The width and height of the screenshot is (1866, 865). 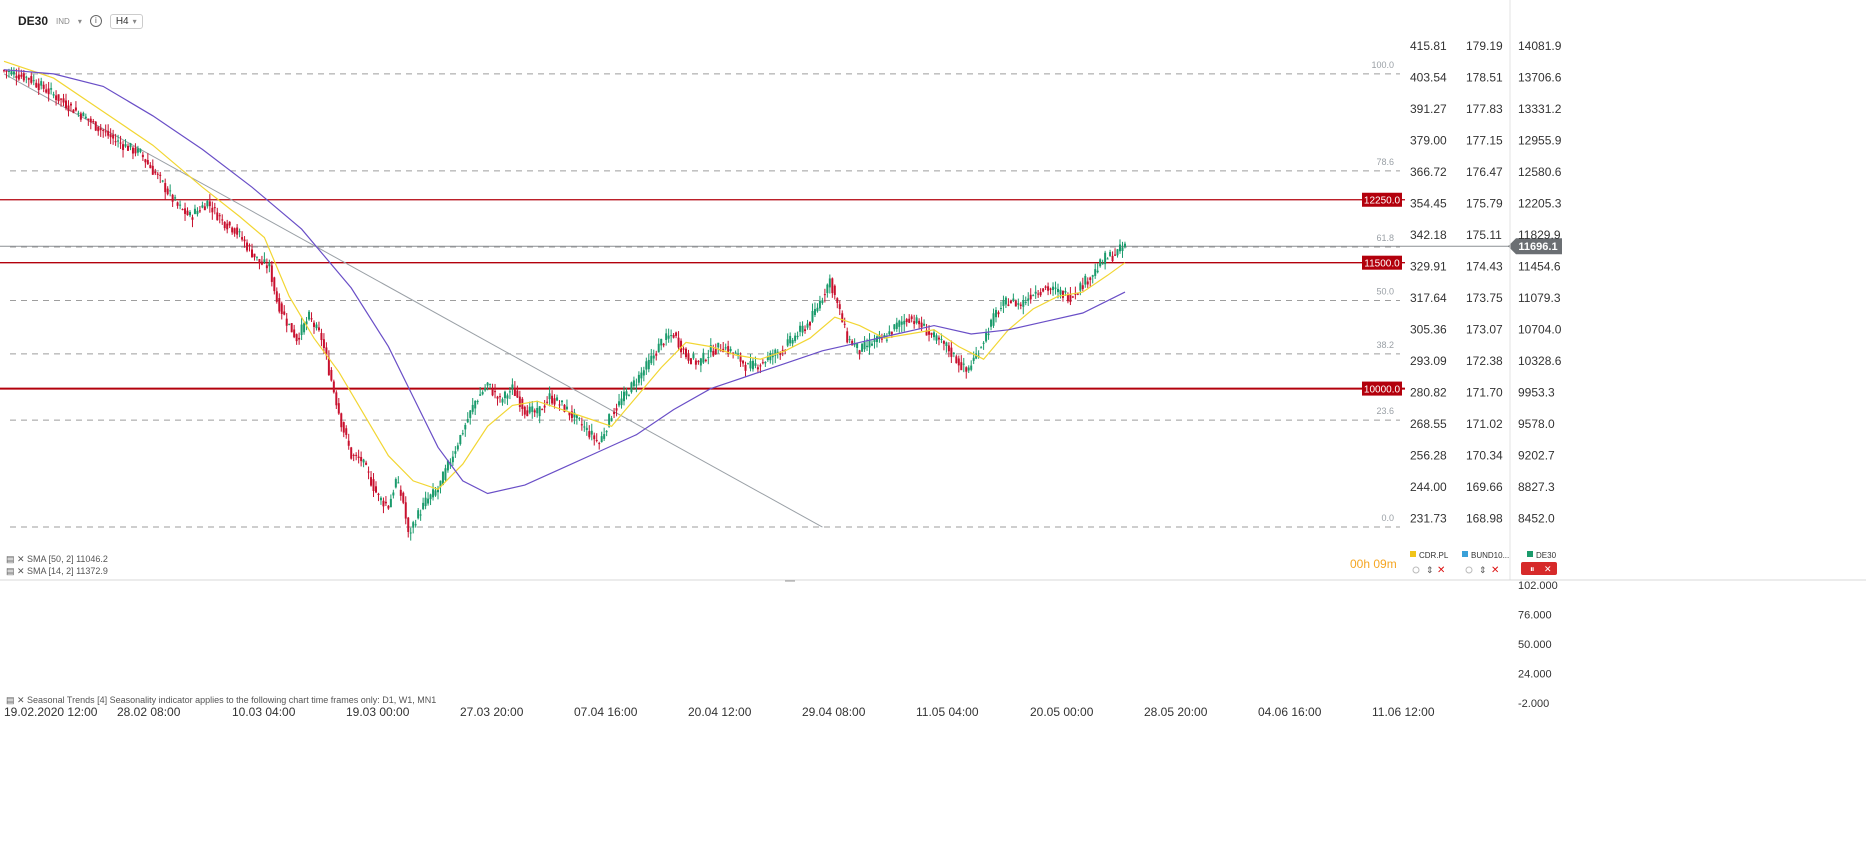 What do you see at coordinates (95, 21) in the screenshot?
I see `info-icon: i` at bounding box center [95, 21].